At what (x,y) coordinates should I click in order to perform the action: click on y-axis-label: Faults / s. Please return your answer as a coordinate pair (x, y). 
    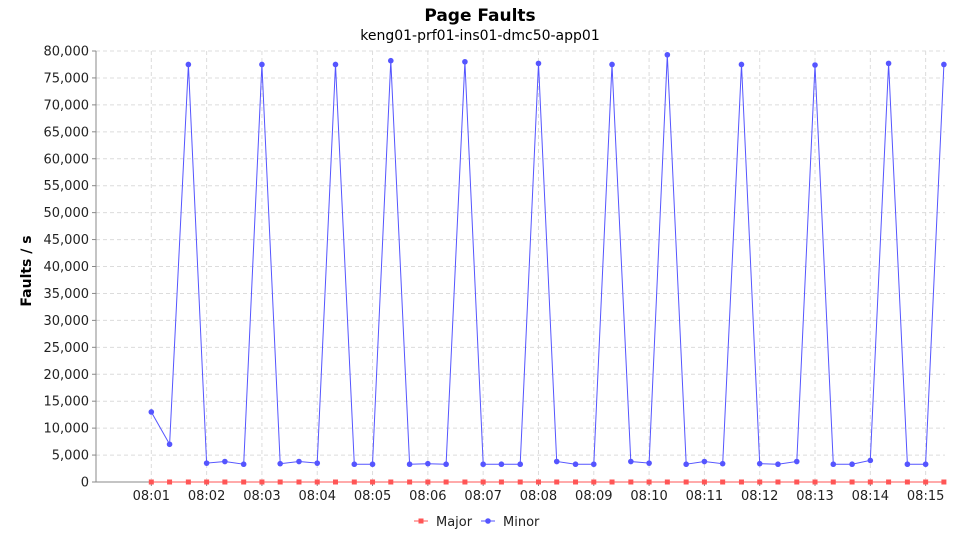
    Looking at the image, I should click on (27, 270).